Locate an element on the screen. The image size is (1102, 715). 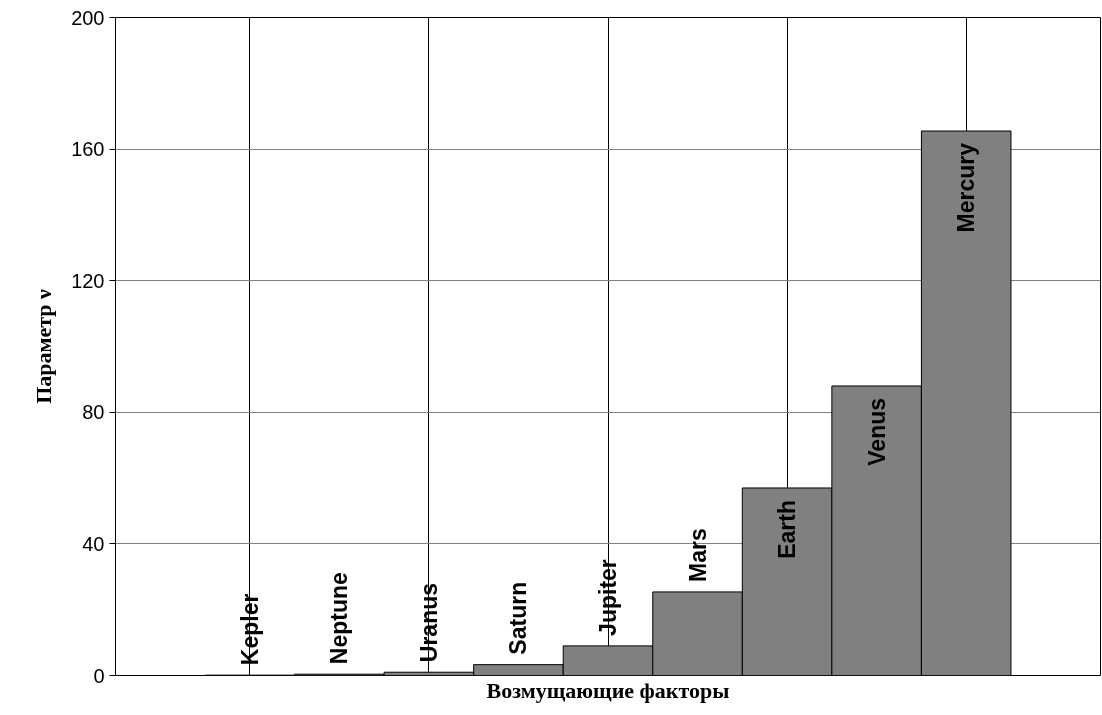
y-tick-label: 160 is located at coordinates (88, 149).